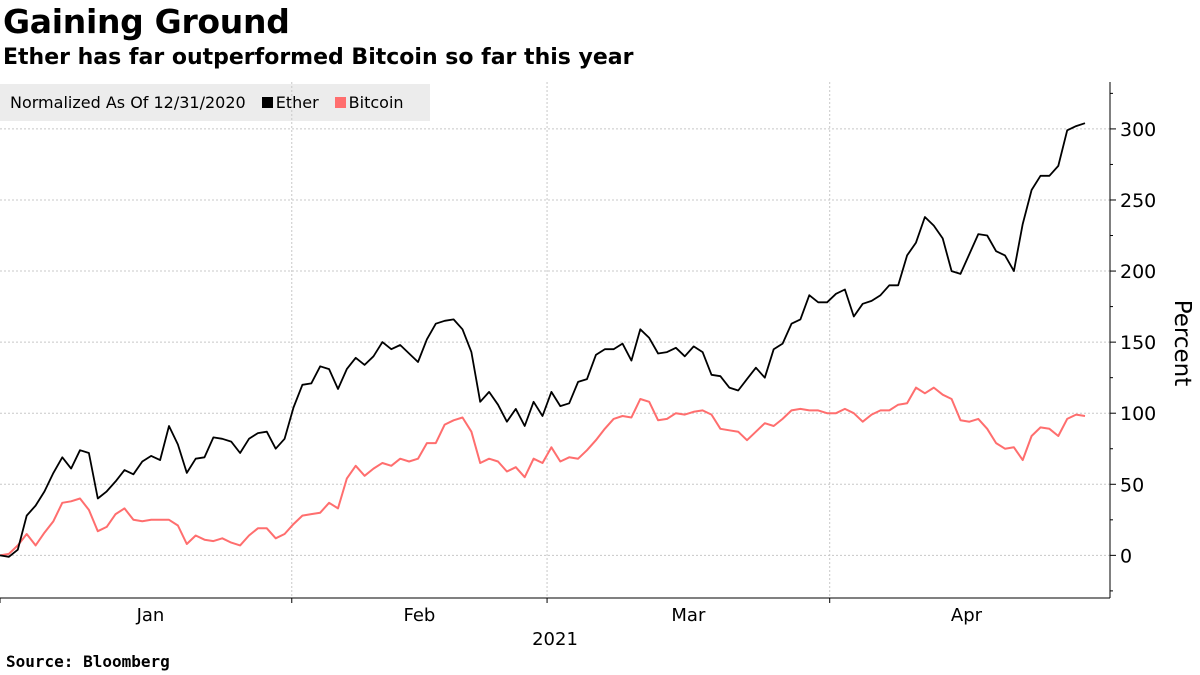 The height and width of the screenshot is (675, 1200). I want to click on y-tick-label: 250, so click(1138, 201).